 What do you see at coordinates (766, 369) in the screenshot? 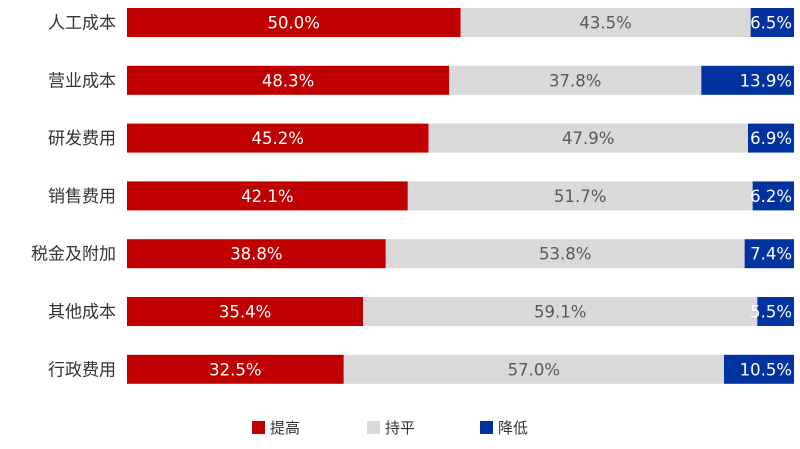
I see `data-label: 10.5%` at bounding box center [766, 369].